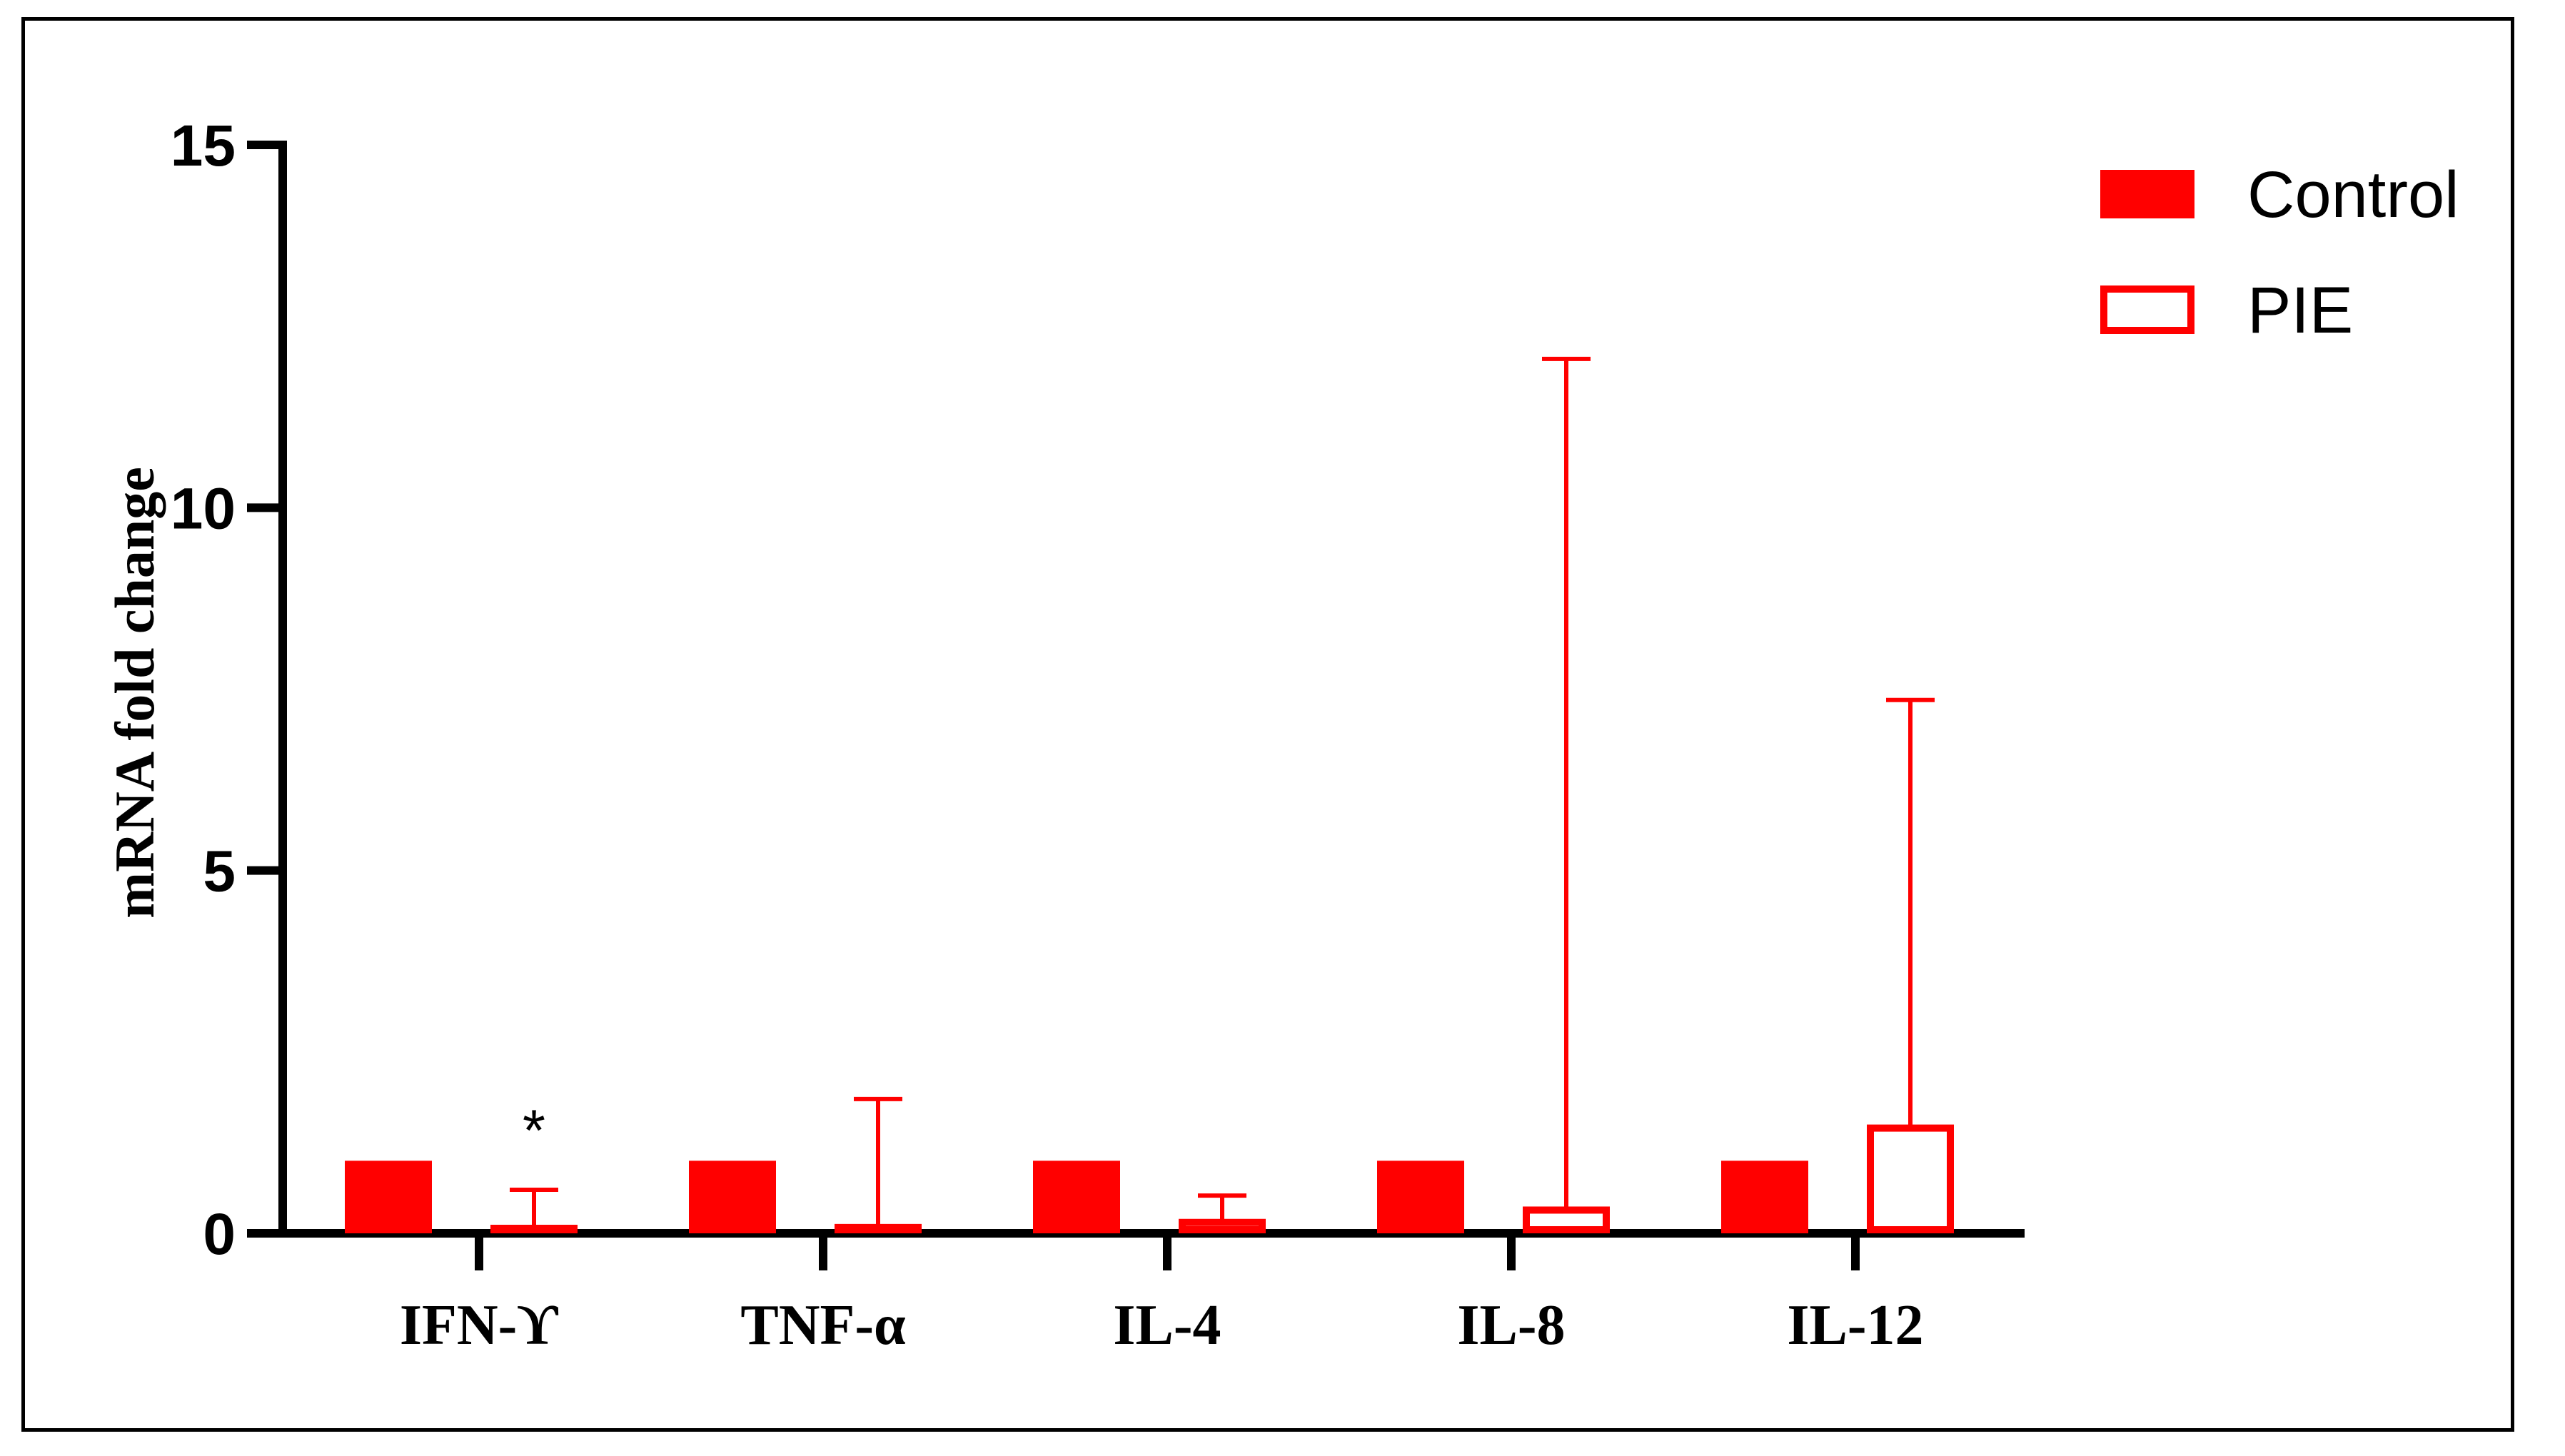  What do you see at coordinates (2147, 194) in the screenshot?
I see `legend-swatch-control` at bounding box center [2147, 194].